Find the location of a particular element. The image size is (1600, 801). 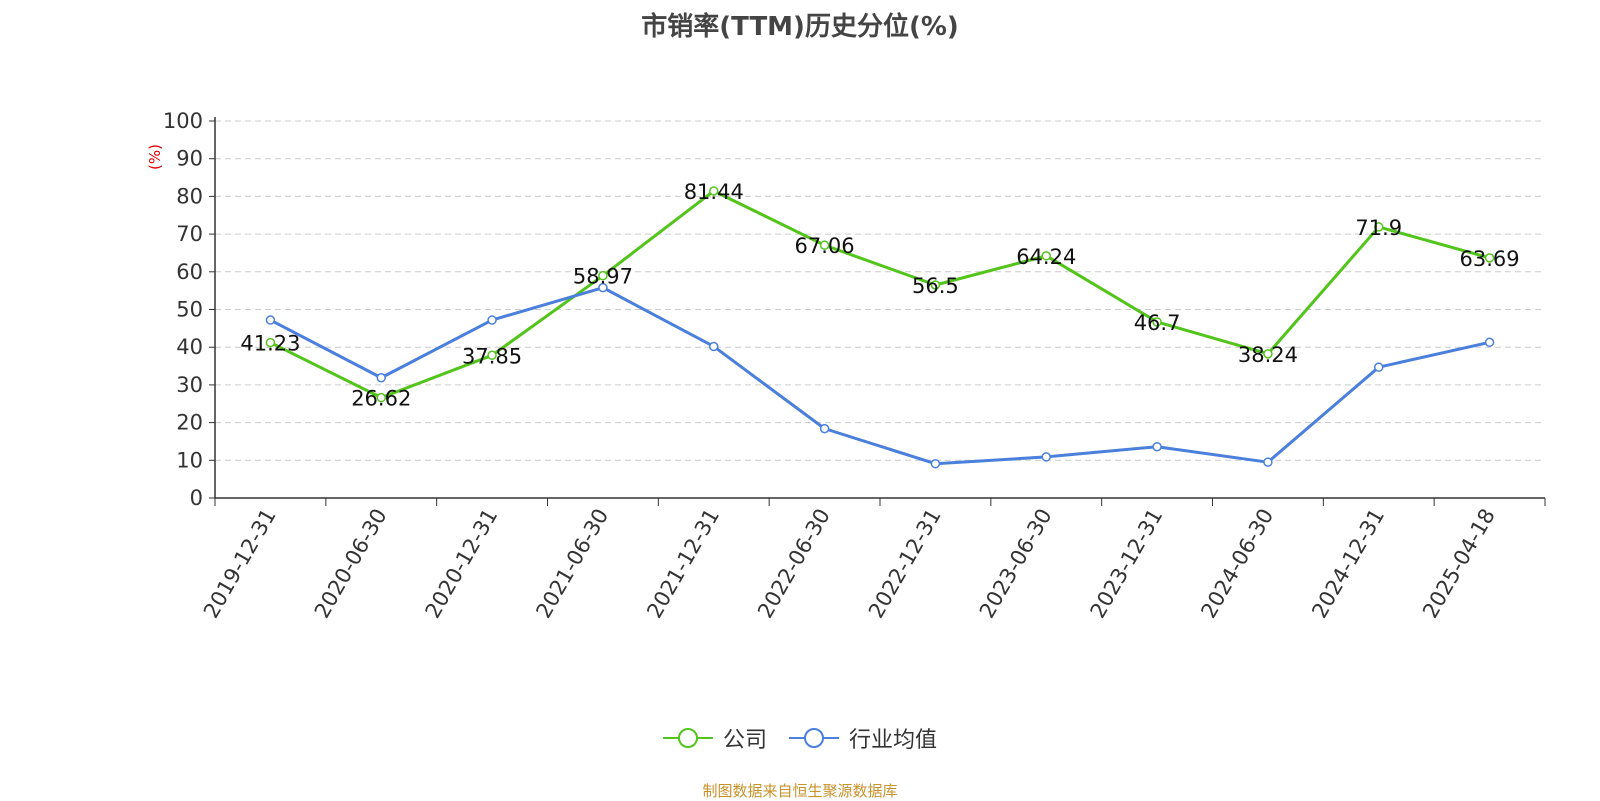

data-label-company: 81.44 is located at coordinates (714, 192).